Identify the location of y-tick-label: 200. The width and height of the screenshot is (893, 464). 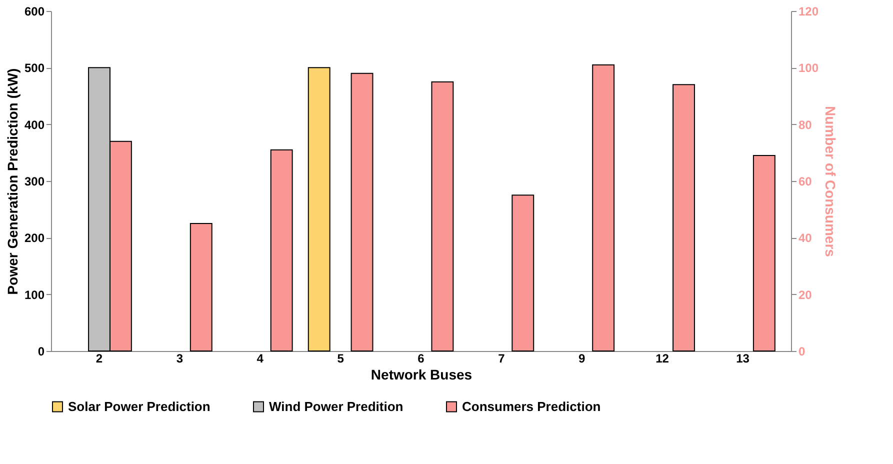
(34, 238).